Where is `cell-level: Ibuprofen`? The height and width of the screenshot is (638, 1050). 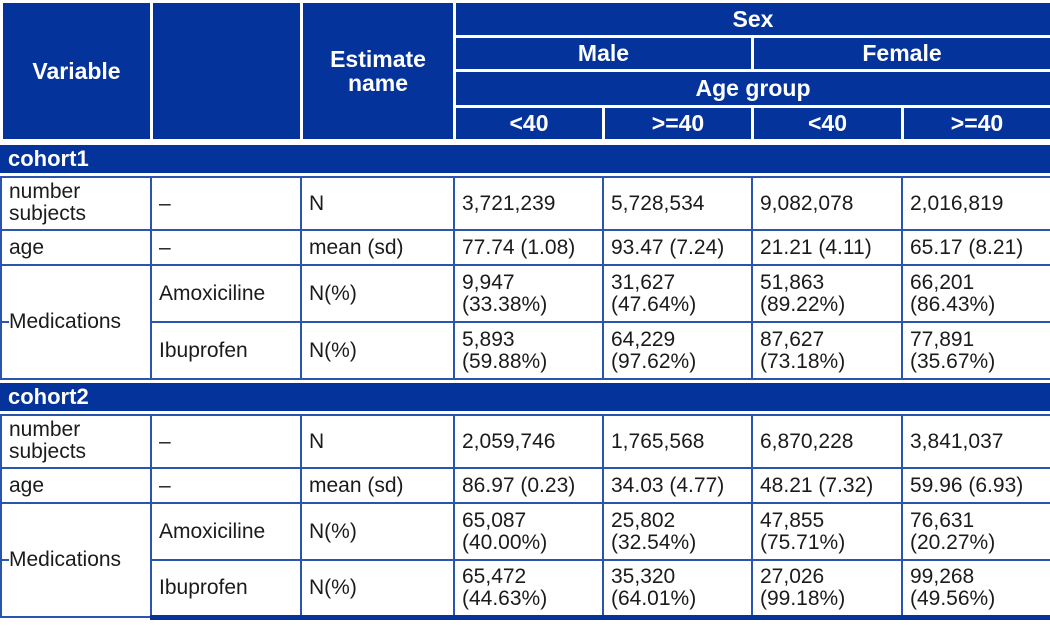
cell-level: Ibuprofen is located at coordinates (226, 350).